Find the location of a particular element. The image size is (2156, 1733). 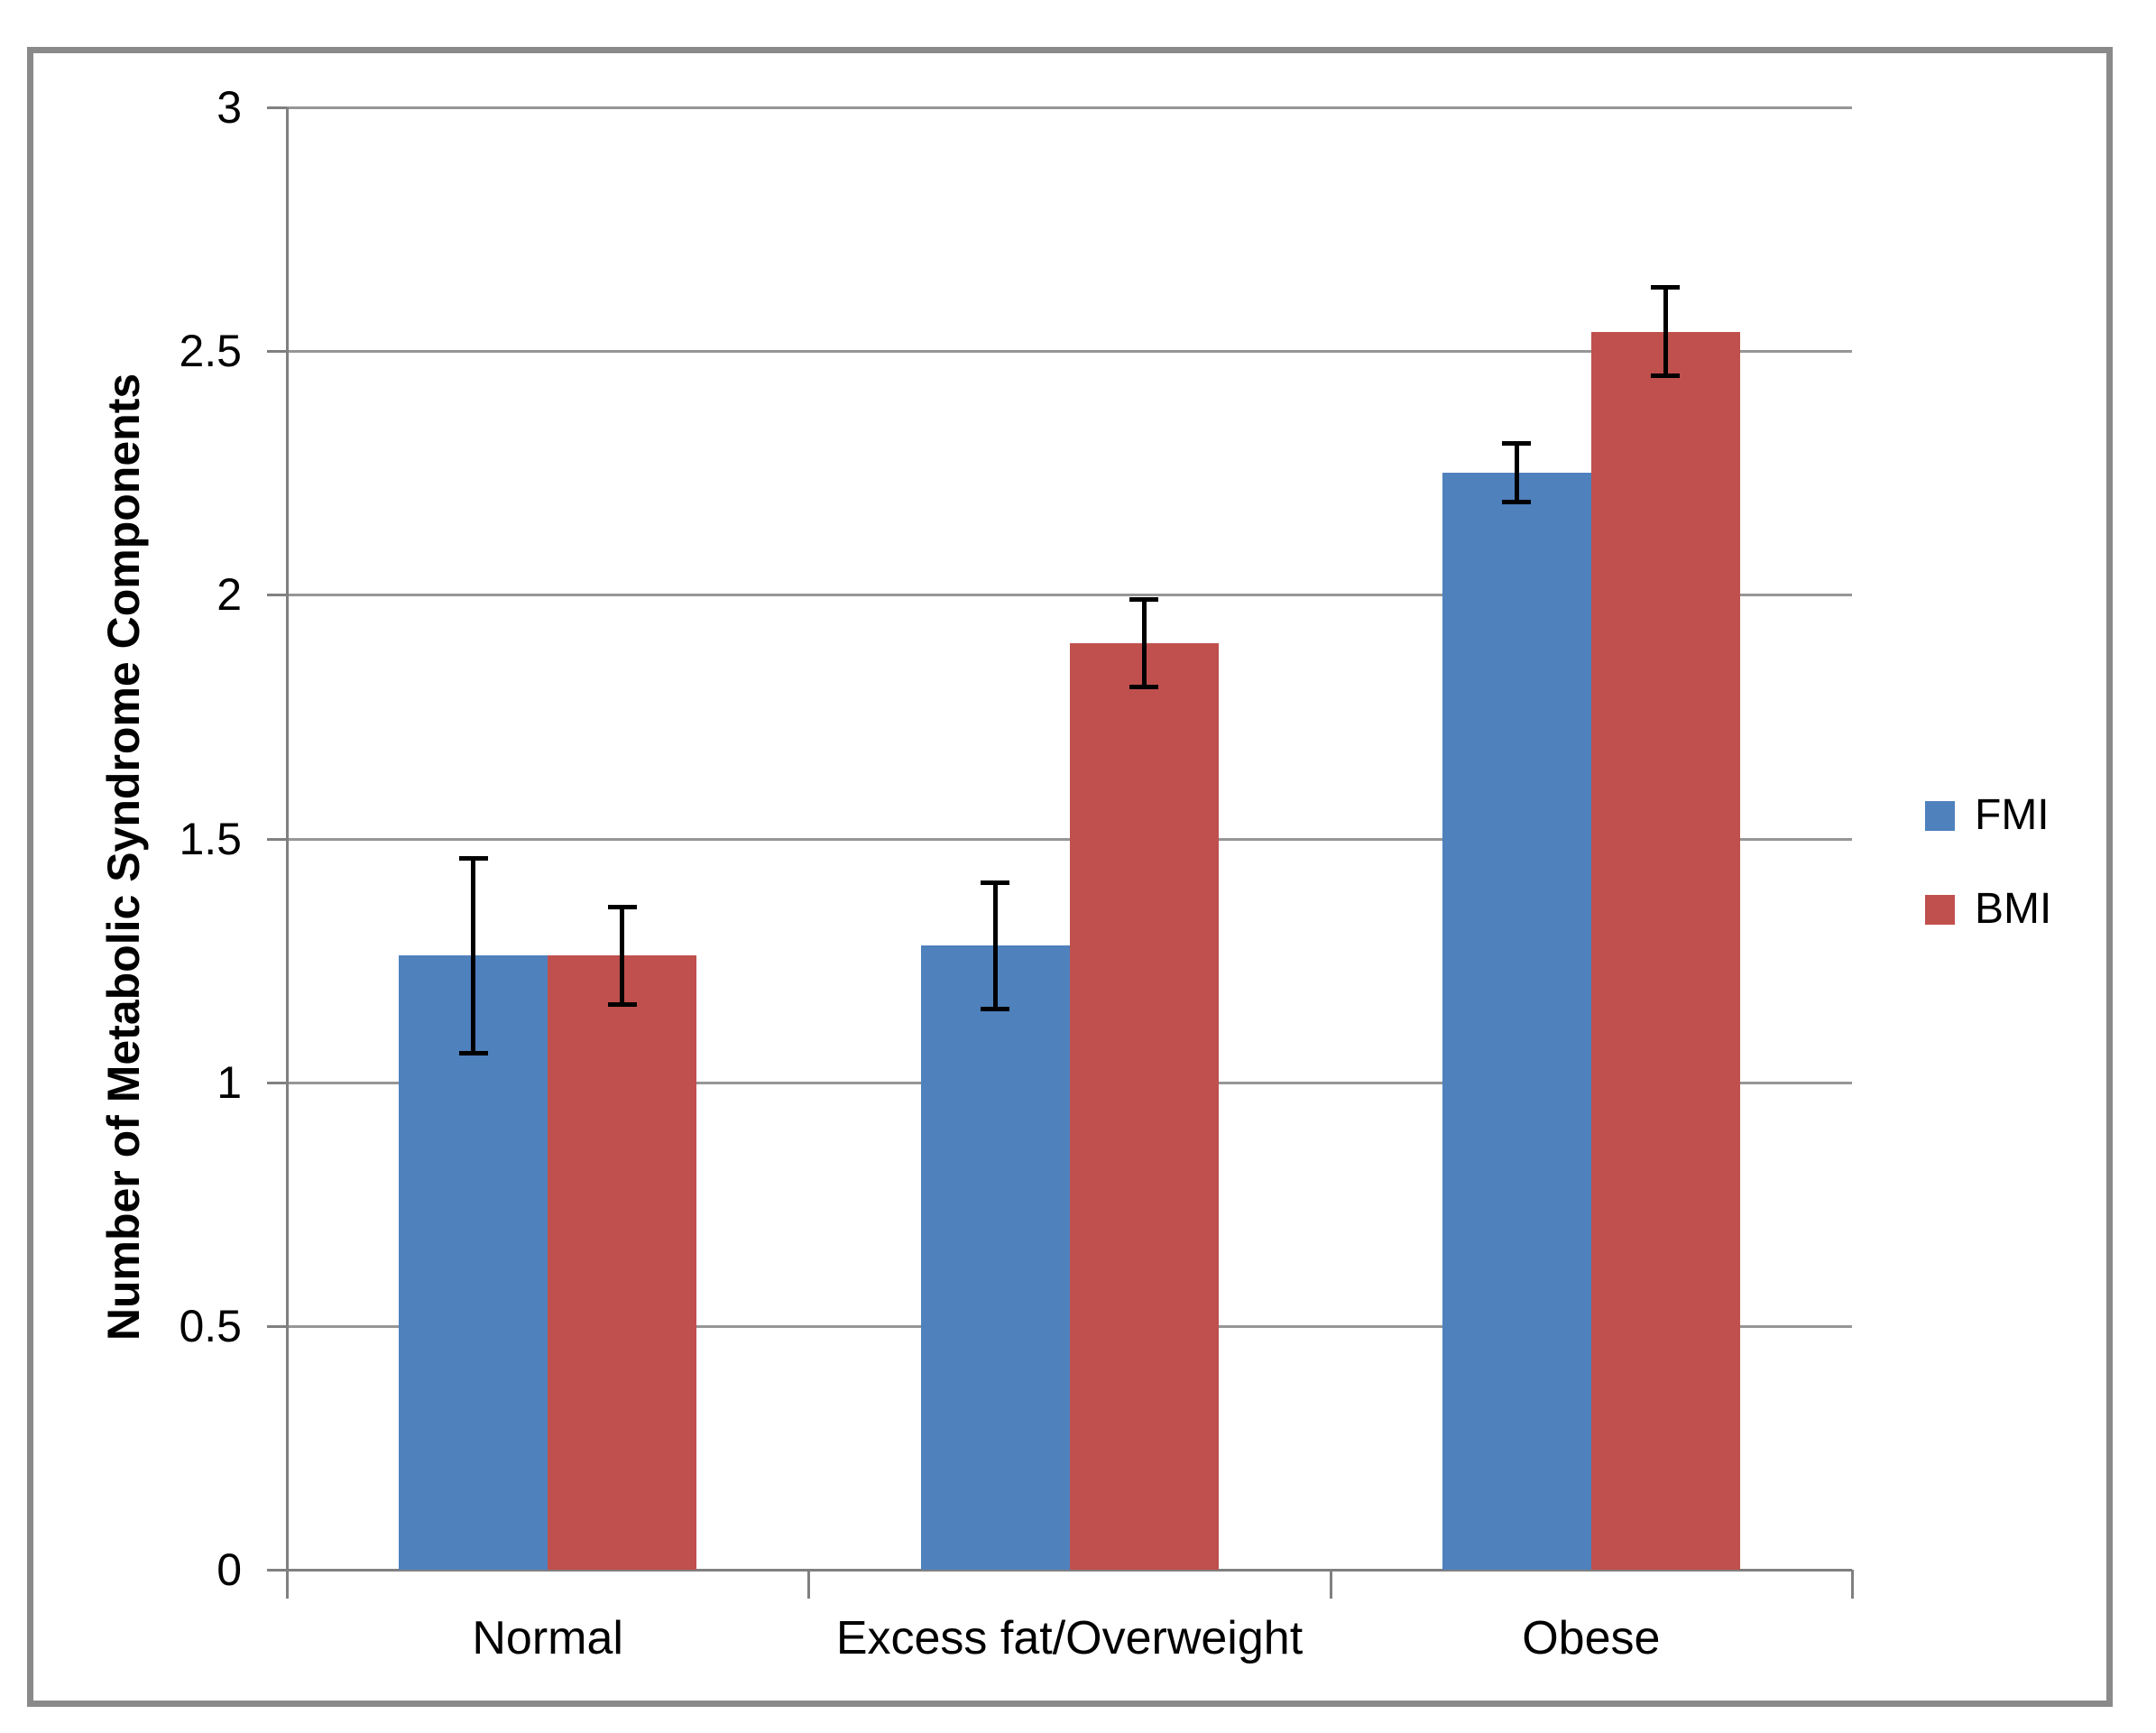

error-bar-cap-top-fmi-excess-fat-overweight is located at coordinates (995, 882).